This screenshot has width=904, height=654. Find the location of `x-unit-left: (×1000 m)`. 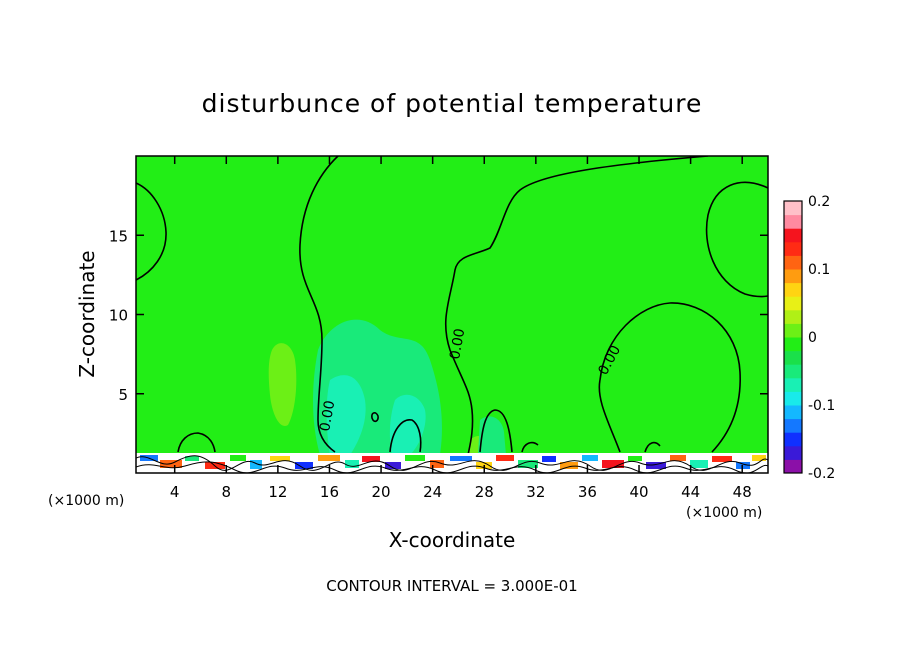

x-unit-left: (×1000 m) is located at coordinates (86, 501).